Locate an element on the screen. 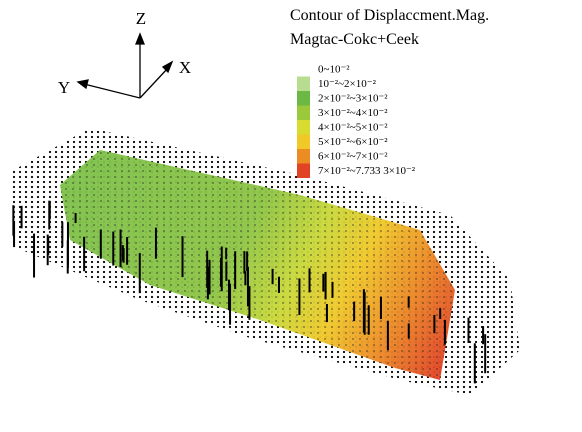  axis-triad is located at coordinates (125, 65).